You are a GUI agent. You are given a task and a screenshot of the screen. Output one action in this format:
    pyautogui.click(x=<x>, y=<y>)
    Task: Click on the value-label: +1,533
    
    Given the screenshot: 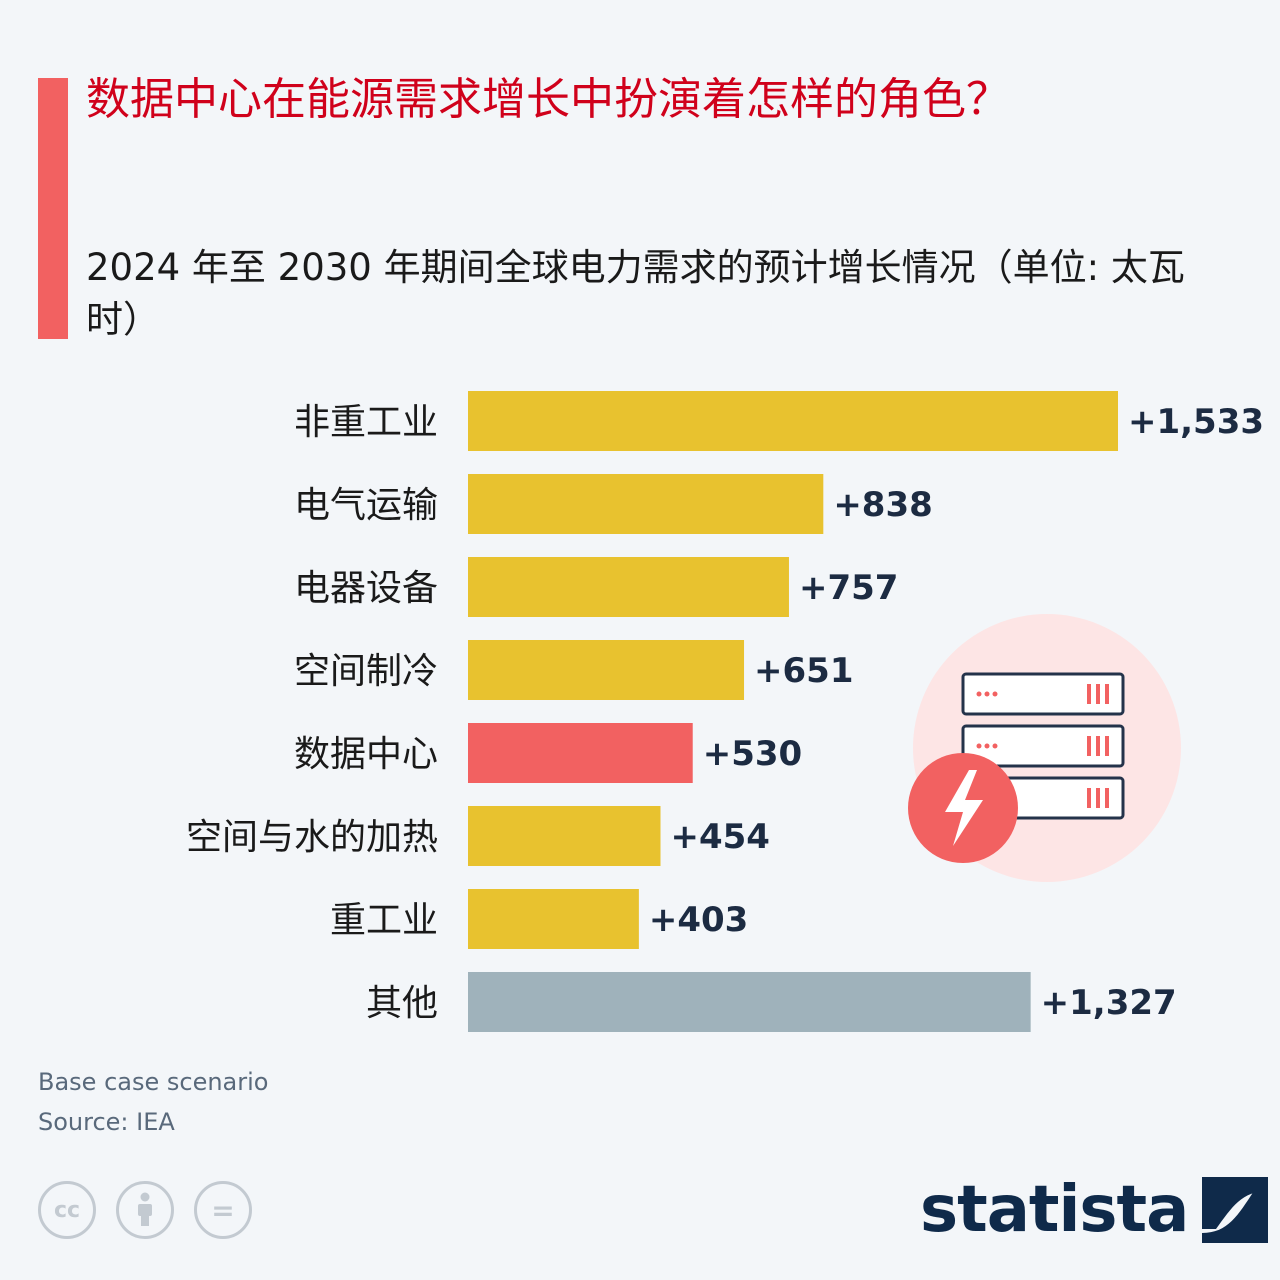 What is the action you would take?
    pyautogui.click(x=1196, y=422)
    